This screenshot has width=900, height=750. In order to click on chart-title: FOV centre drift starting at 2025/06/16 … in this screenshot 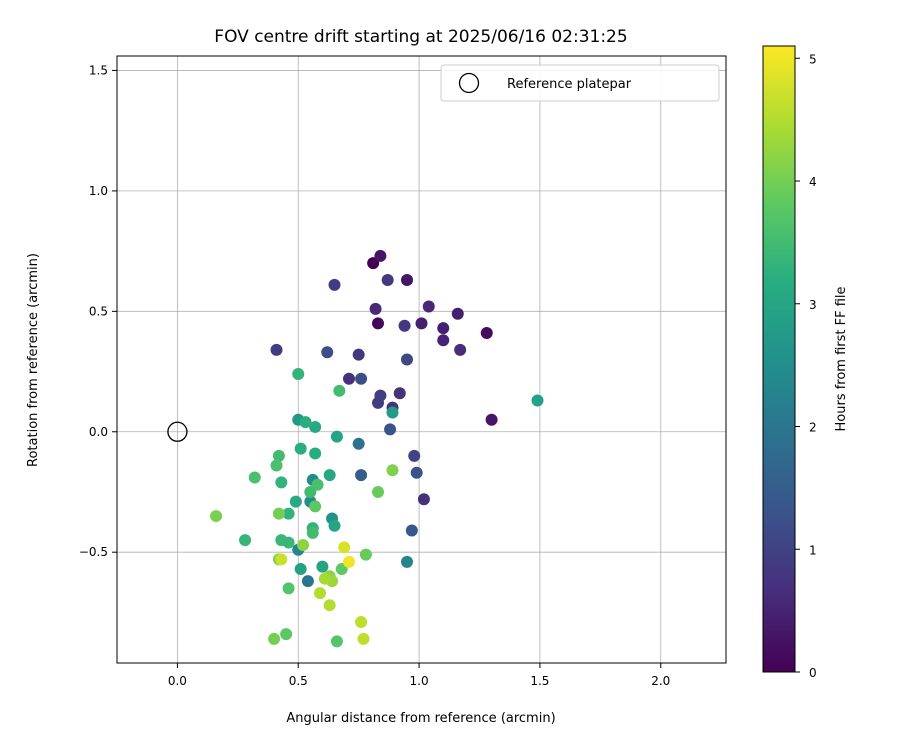, I will do `click(420, 37)`.